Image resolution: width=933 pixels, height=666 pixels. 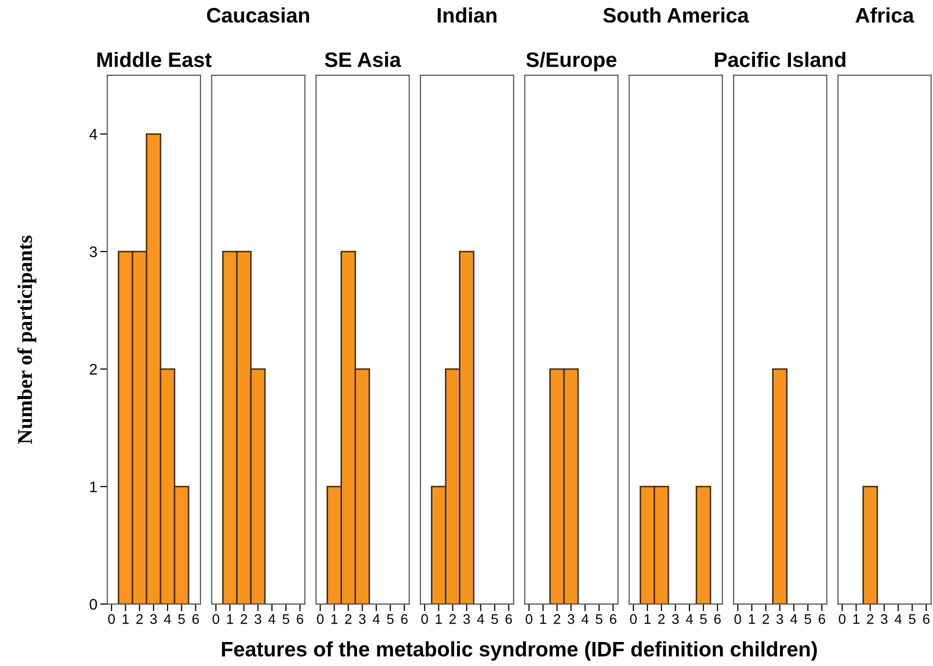 What do you see at coordinates (258, 15) in the screenshot?
I see `chart-title: Caucasian` at bounding box center [258, 15].